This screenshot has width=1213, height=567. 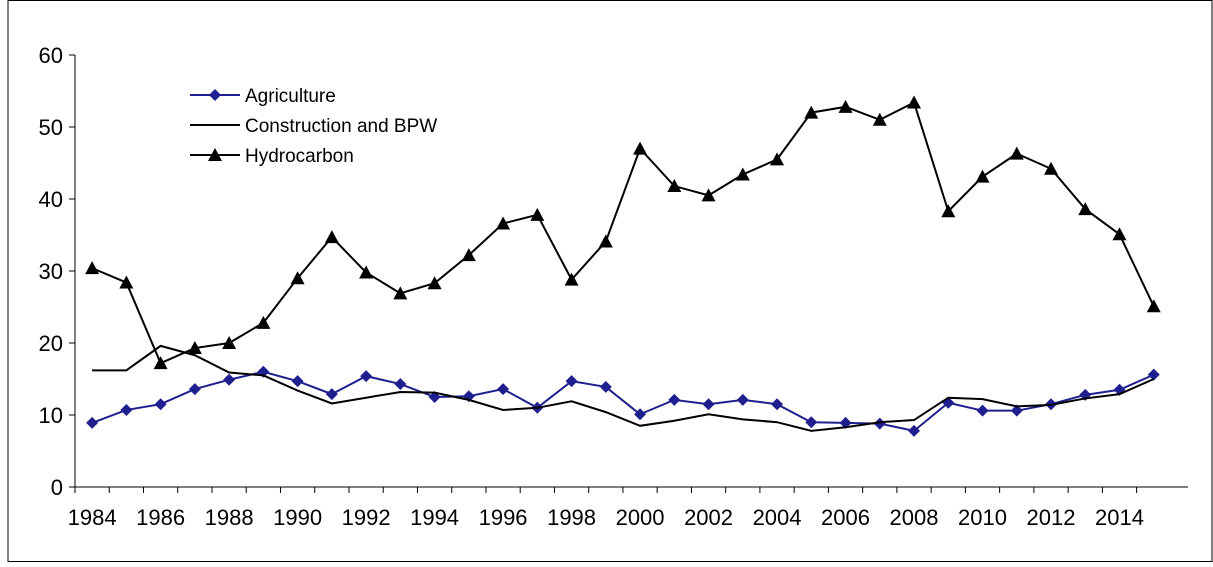 I want to click on x-tick-label: 1994, so click(x=434, y=517).